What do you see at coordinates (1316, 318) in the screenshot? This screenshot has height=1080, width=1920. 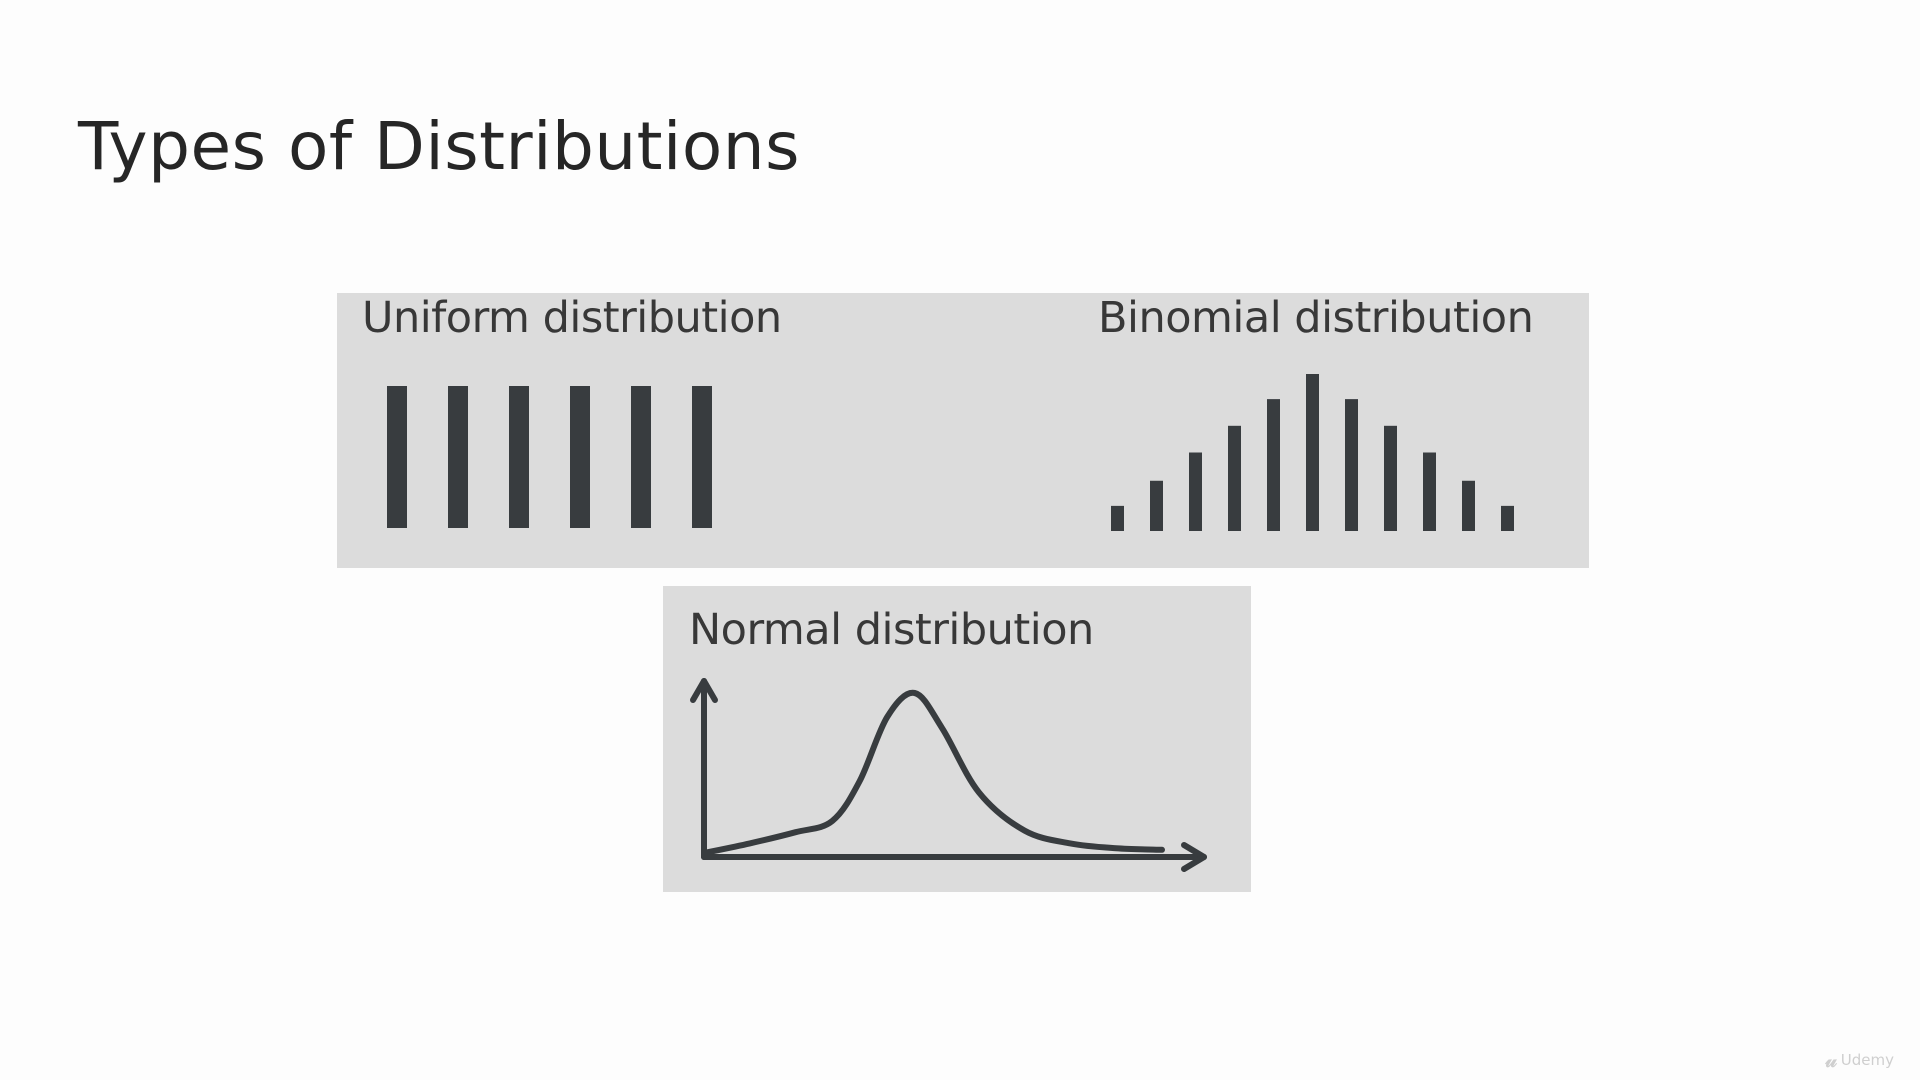 I see `binomial-distribution-label: Binomial distribution` at bounding box center [1316, 318].